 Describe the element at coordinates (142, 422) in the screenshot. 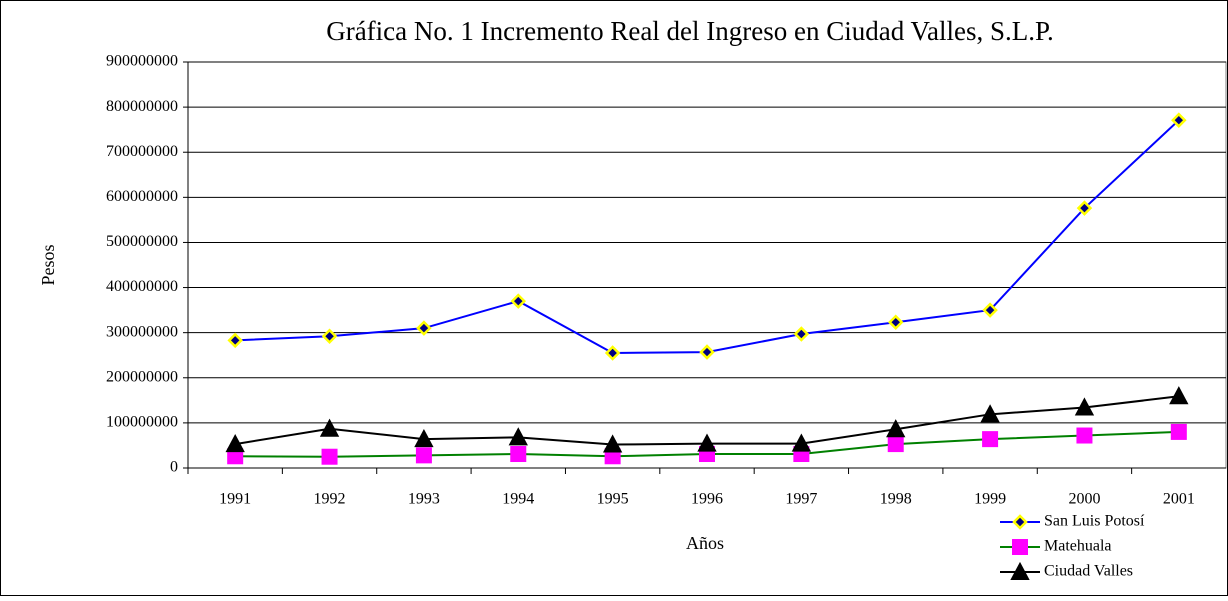

I see `y-tick-label: 100000000` at that location.